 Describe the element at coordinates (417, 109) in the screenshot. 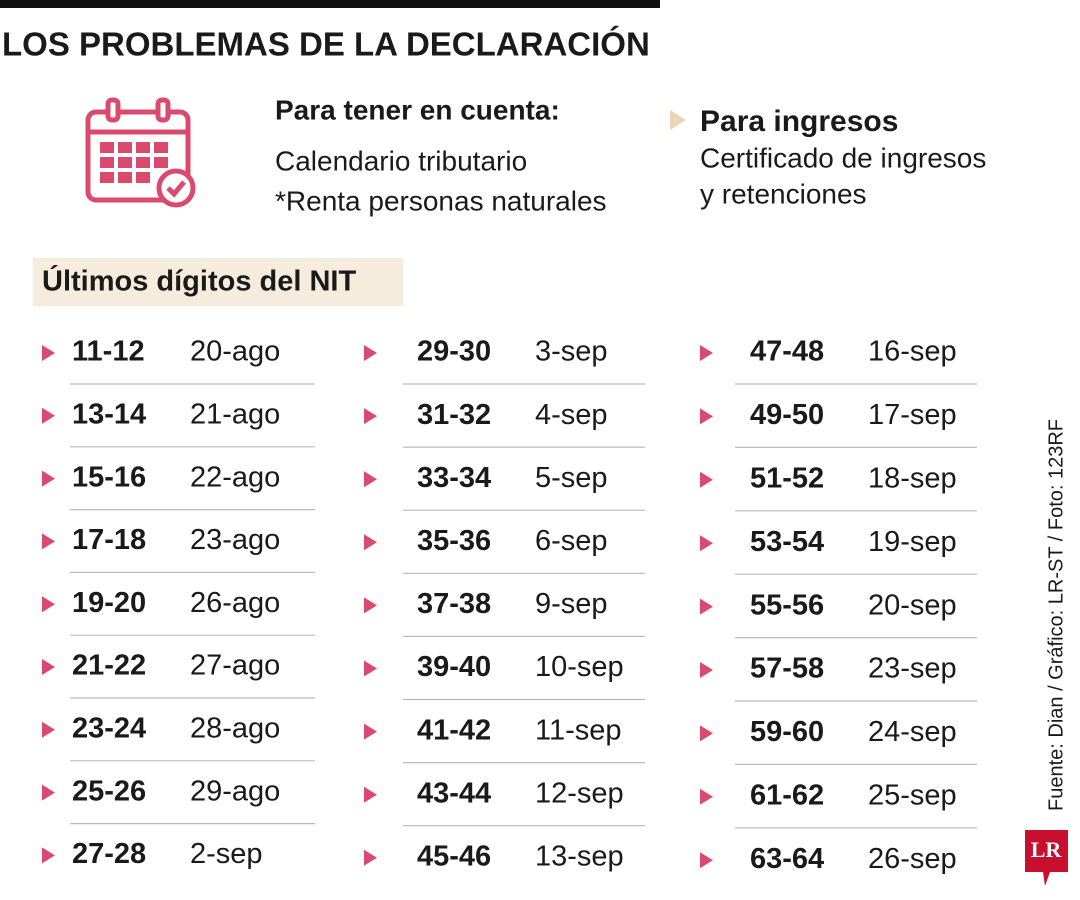

I see `info-heading: Para tener en cuenta:` at that location.